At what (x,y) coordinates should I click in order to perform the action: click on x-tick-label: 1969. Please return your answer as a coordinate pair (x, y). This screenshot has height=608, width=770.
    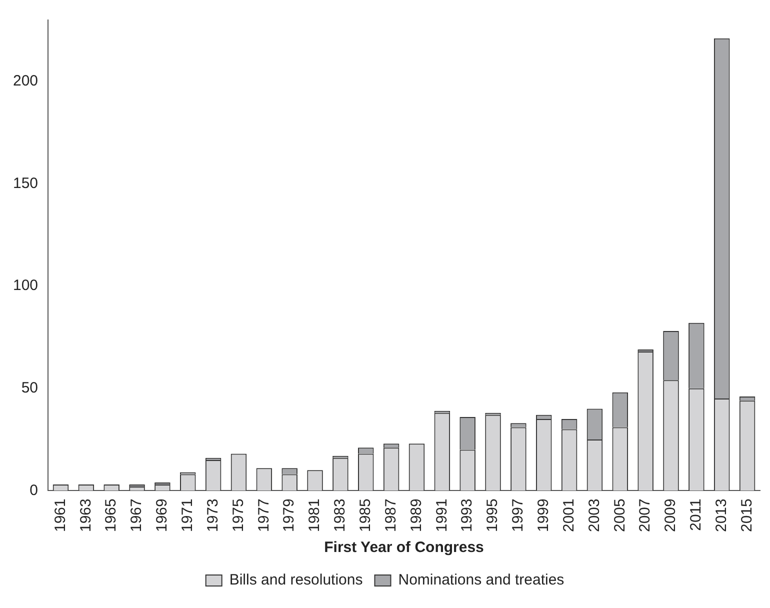
    Looking at the image, I should click on (162, 515).